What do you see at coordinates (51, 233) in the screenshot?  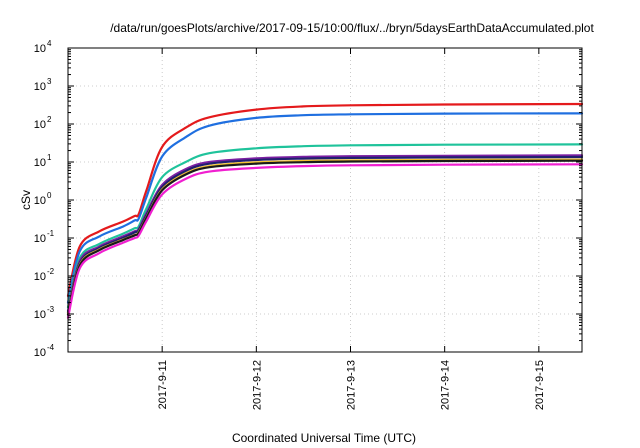 I see `y-tick-exponent: -1` at bounding box center [51, 233].